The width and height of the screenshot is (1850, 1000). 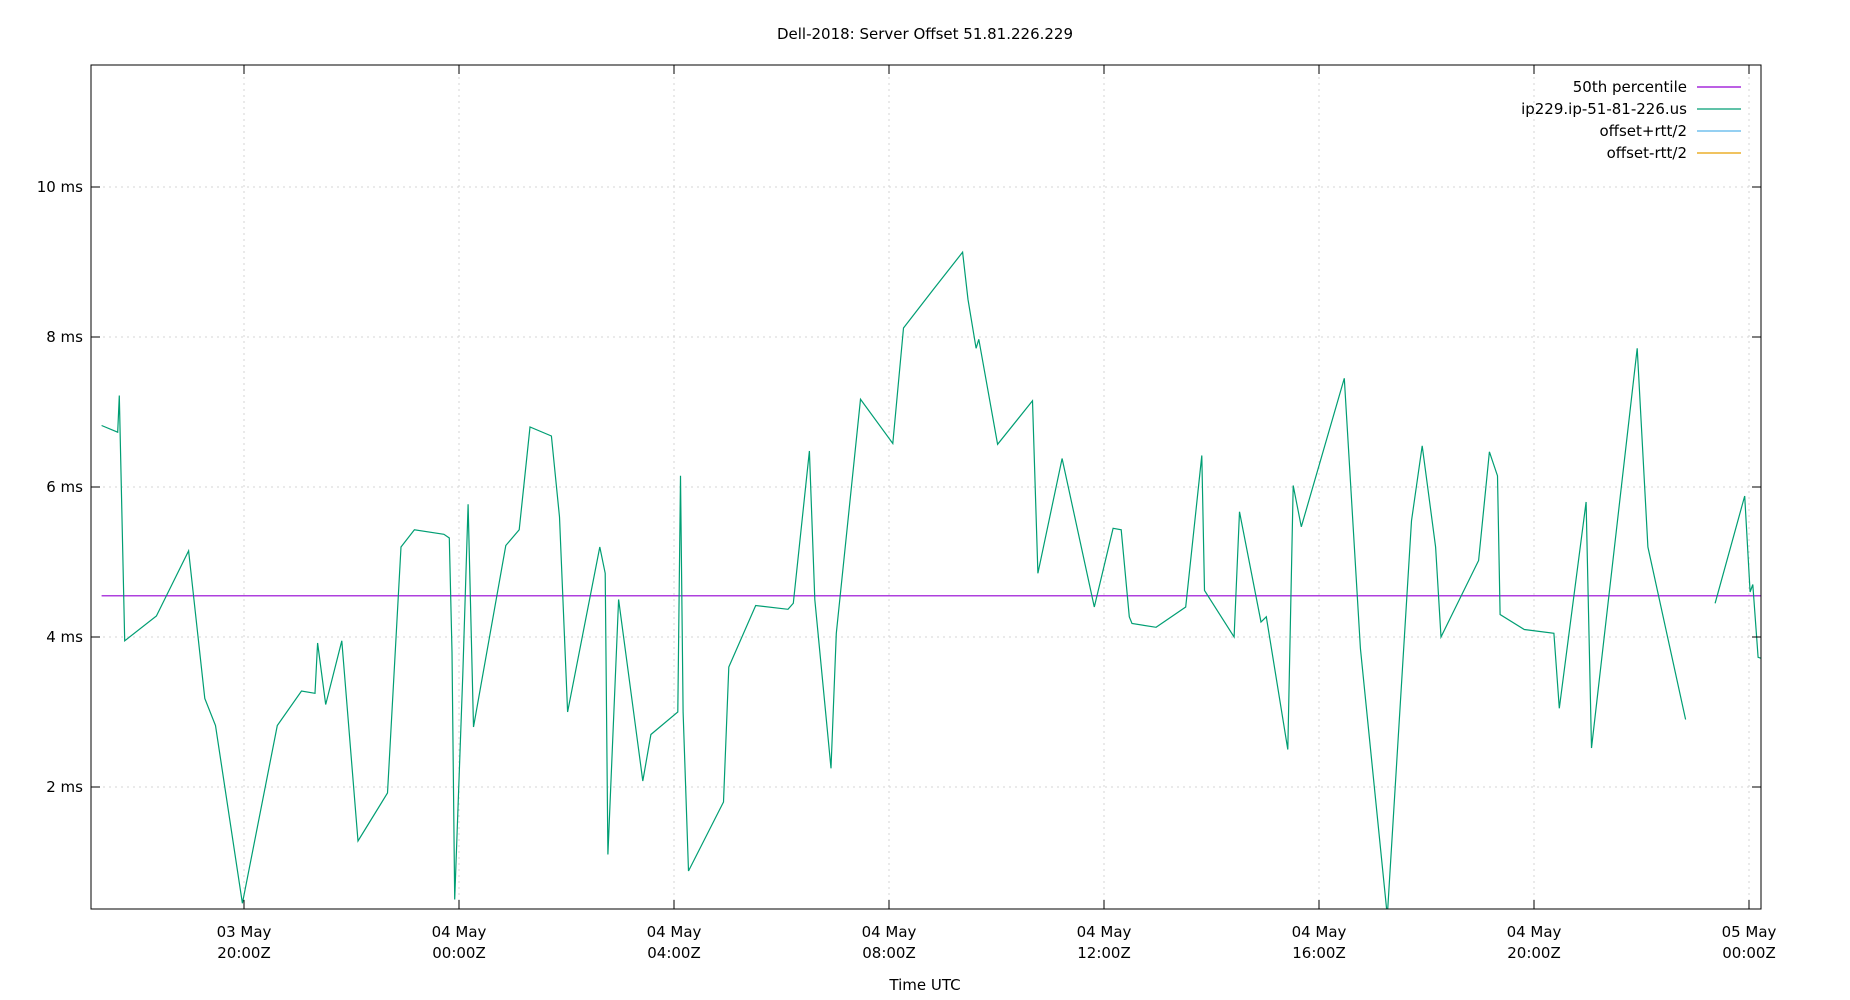 I want to click on x-tick-label-time: 16:00Z, so click(x=1319, y=953).